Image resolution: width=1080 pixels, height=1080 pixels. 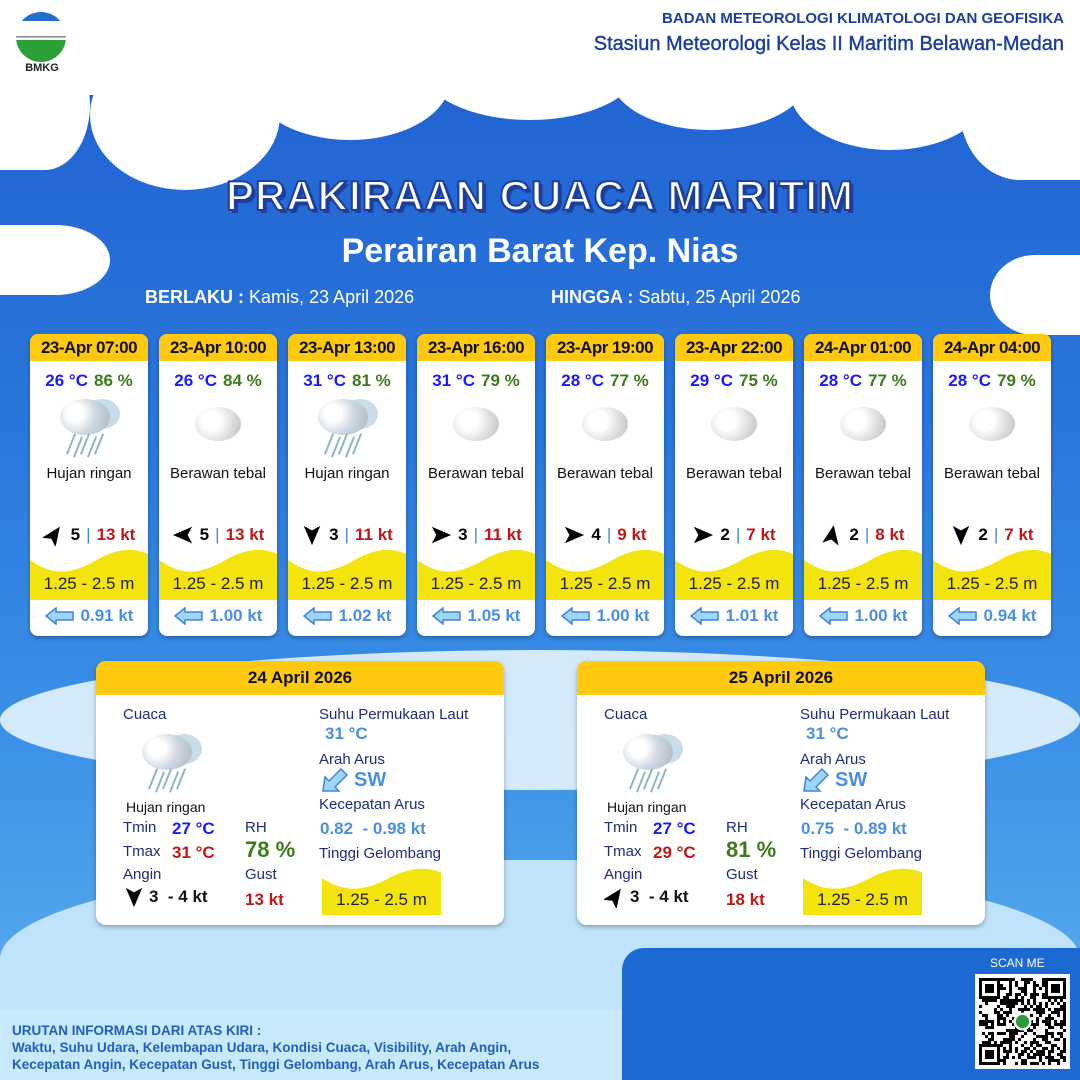 What do you see at coordinates (365, 615) in the screenshot?
I see `current-speed: 1.02 kt` at bounding box center [365, 615].